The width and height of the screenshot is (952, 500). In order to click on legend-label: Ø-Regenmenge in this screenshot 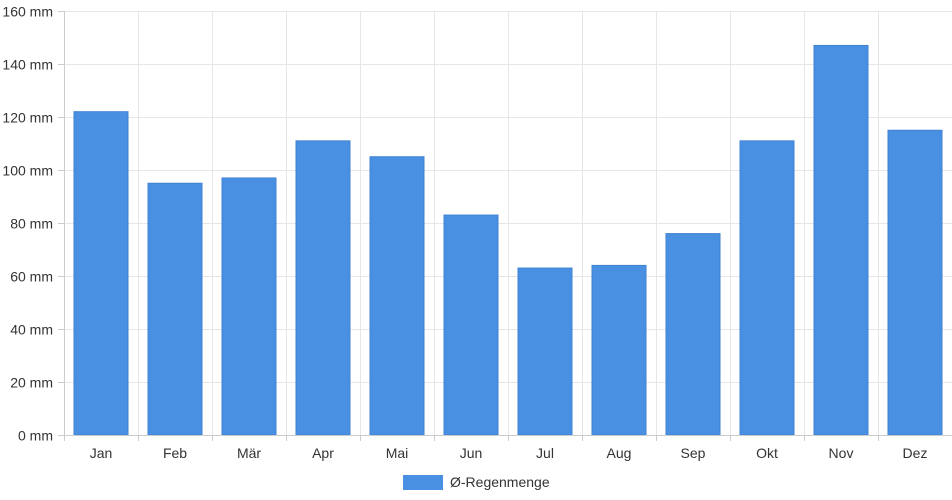, I will do `click(500, 482)`.